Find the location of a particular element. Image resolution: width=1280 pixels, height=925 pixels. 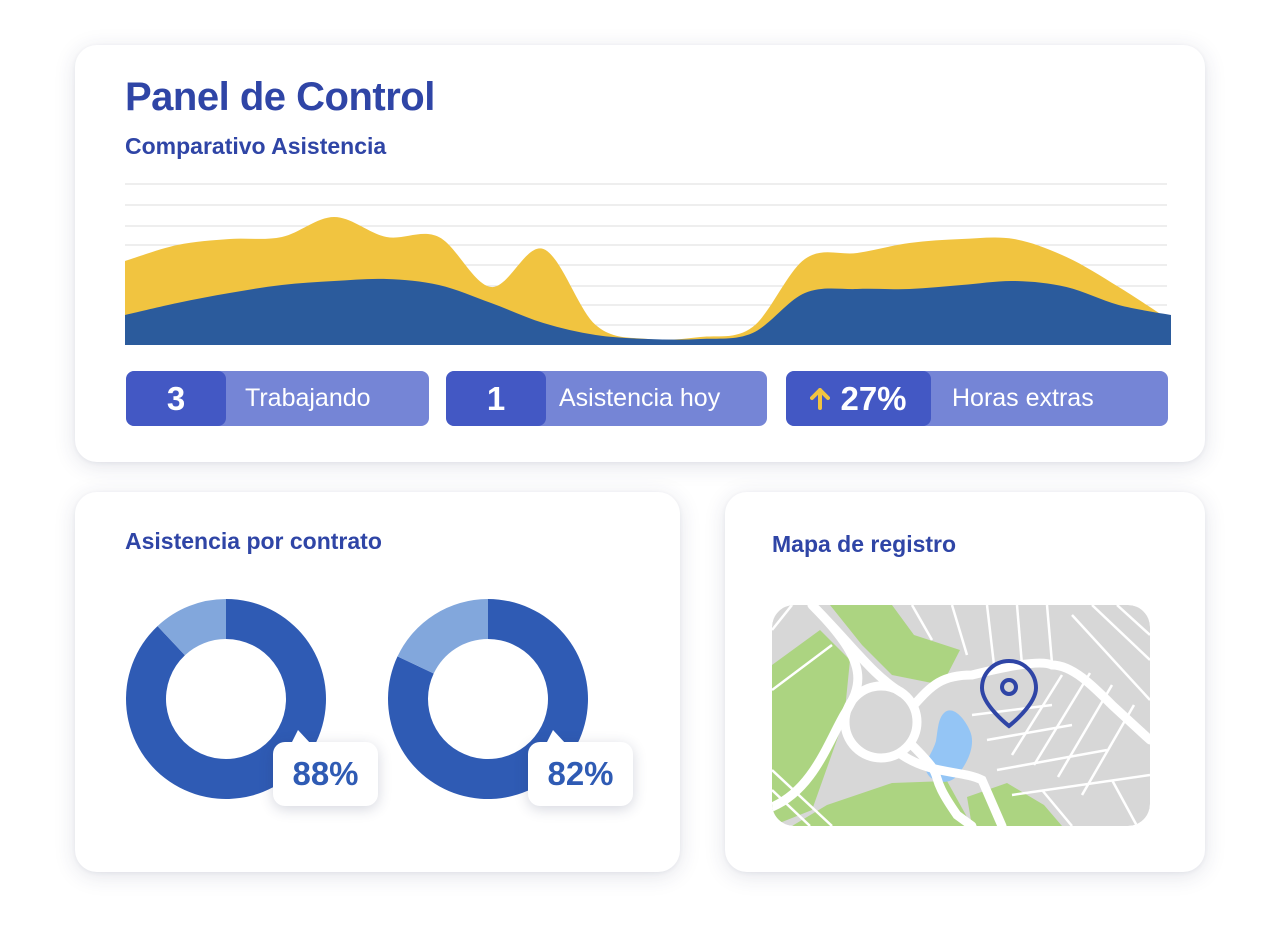

page-title: Panel de Control is located at coordinates (280, 97).